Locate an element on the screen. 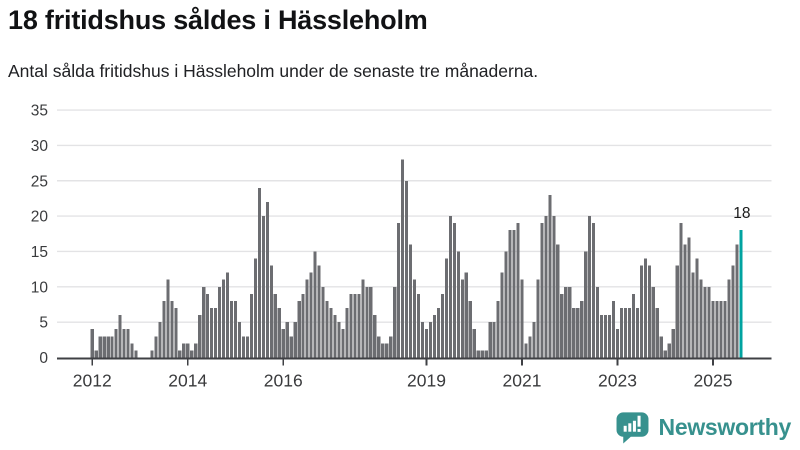 The height and width of the screenshot is (450, 800). chart-annotation: 18 is located at coordinates (741, 213).